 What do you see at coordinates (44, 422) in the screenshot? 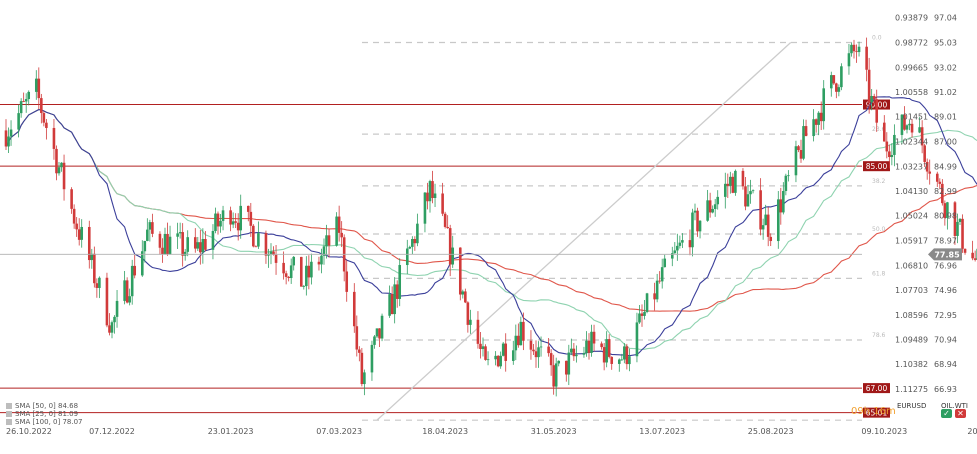
I see `legend-item-sma100: SMA [100, 0] 78.07` at bounding box center [44, 422].